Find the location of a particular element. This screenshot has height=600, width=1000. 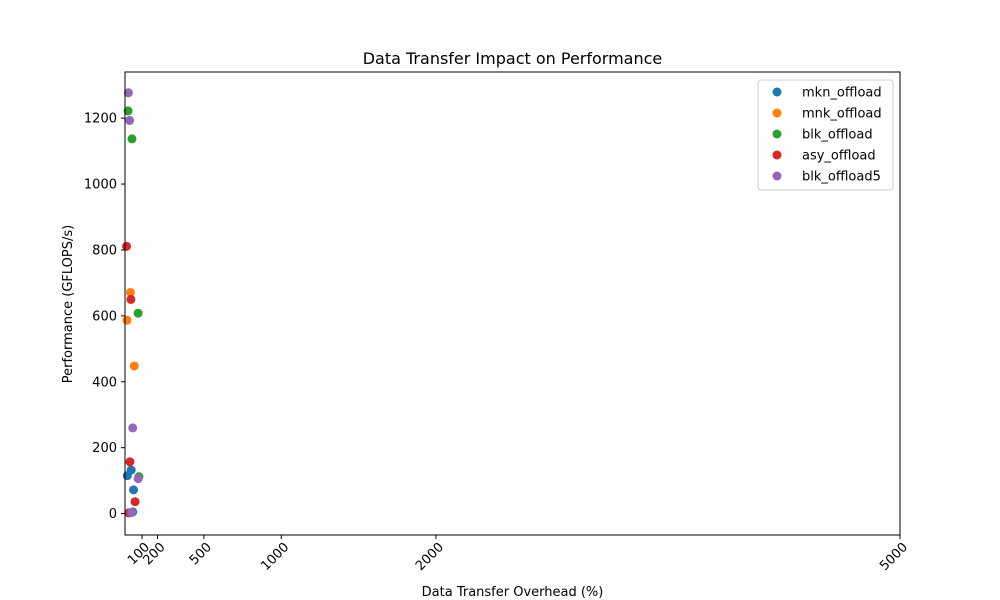

y-tick-label: 1200 is located at coordinates (100, 119).